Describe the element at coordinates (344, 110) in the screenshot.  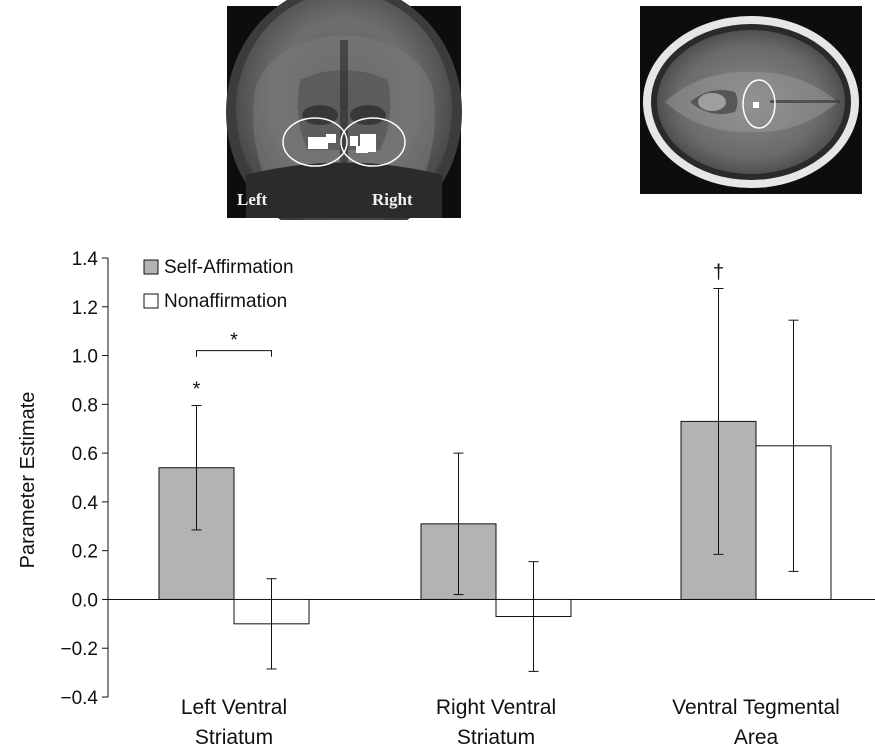
I see `coronal-brain-image: Left Right` at that location.